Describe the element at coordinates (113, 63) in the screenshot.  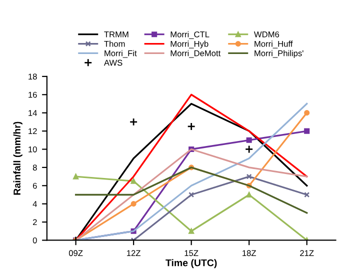
I see `legend-label: AWS` at that location.